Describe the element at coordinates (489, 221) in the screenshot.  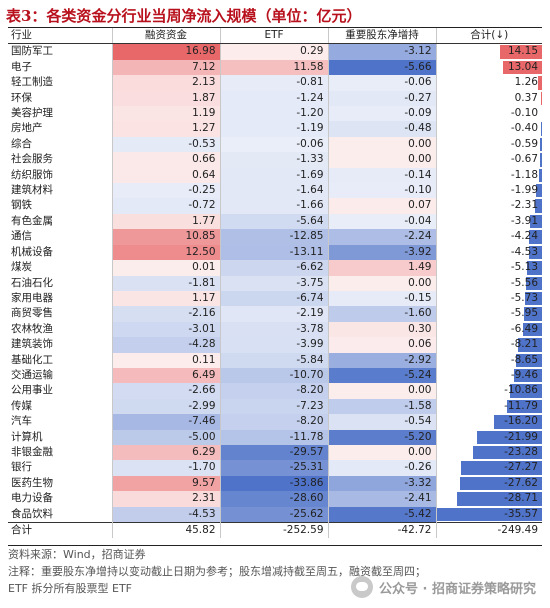
I see `total-cell: -3.91` at that location.